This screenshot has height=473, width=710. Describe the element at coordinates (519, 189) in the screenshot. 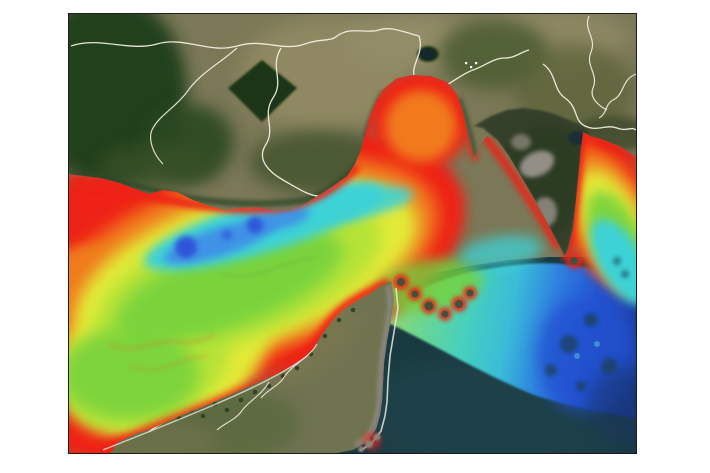

I see `red-fringe-peninsula-west` at that location.